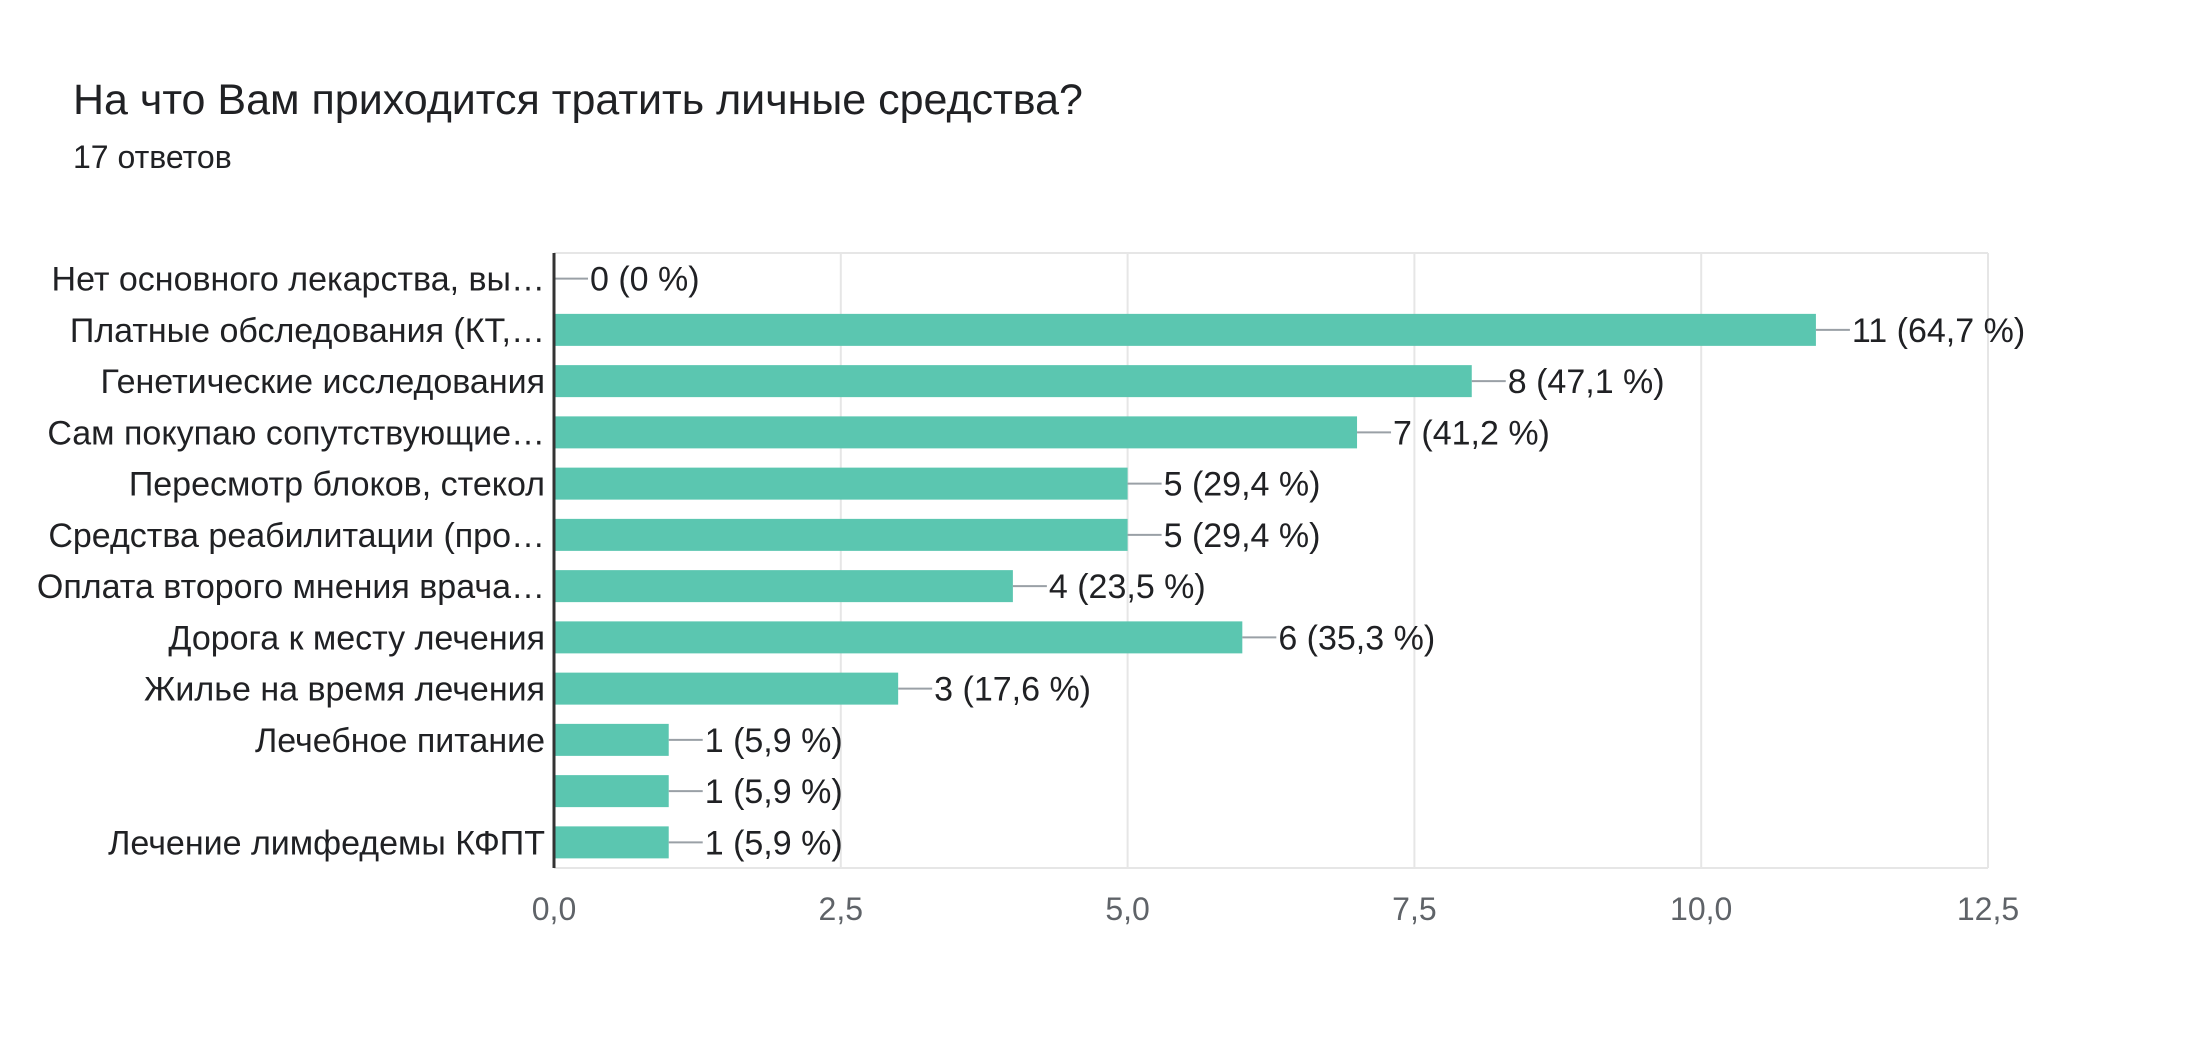  What do you see at coordinates (337, 485) in the screenshot?
I see `category-label: Пересмотр блоков, стекол` at bounding box center [337, 485].